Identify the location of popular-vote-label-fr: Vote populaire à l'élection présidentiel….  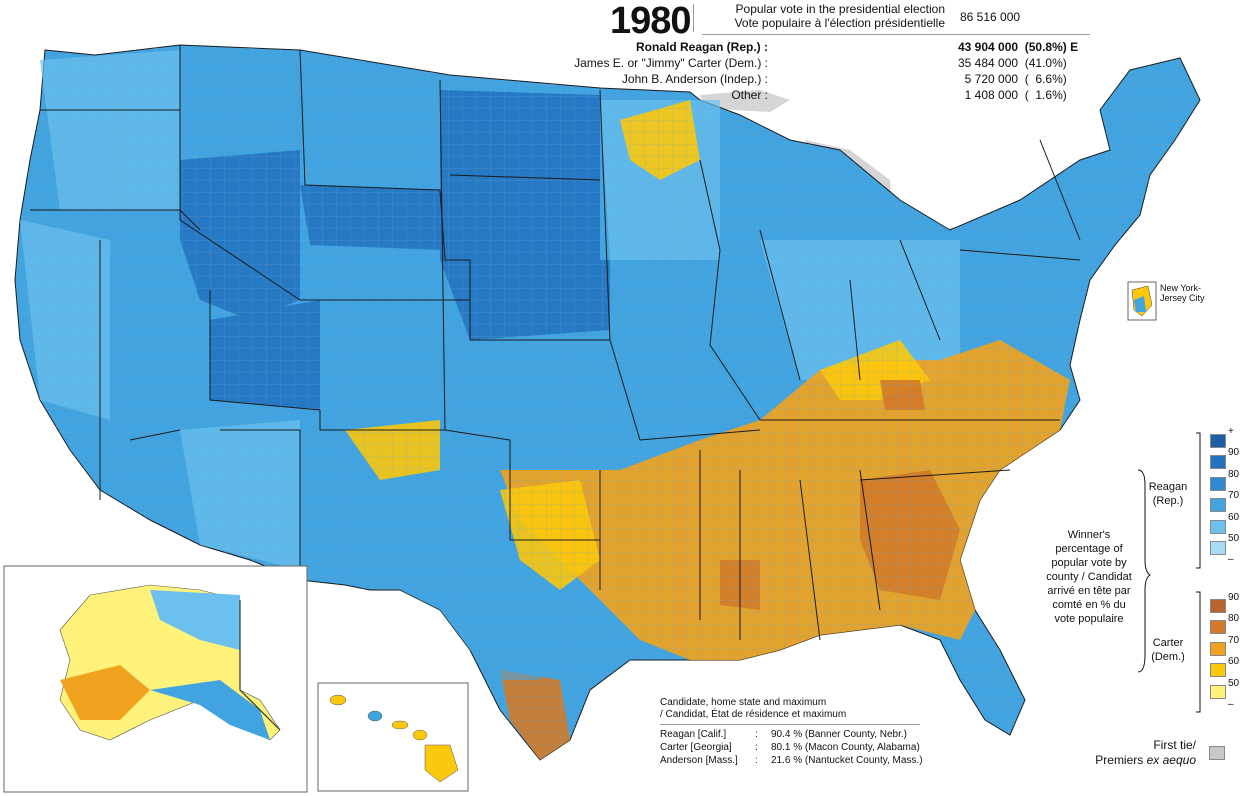
(839, 23).